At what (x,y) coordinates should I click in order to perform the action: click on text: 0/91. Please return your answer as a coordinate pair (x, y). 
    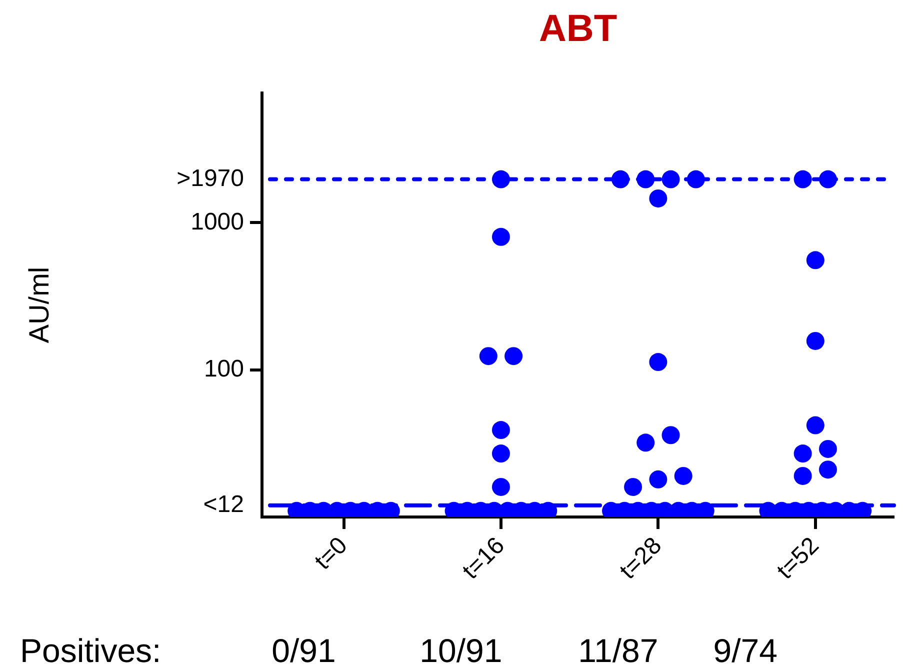
    Looking at the image, I should click on (304, 651).